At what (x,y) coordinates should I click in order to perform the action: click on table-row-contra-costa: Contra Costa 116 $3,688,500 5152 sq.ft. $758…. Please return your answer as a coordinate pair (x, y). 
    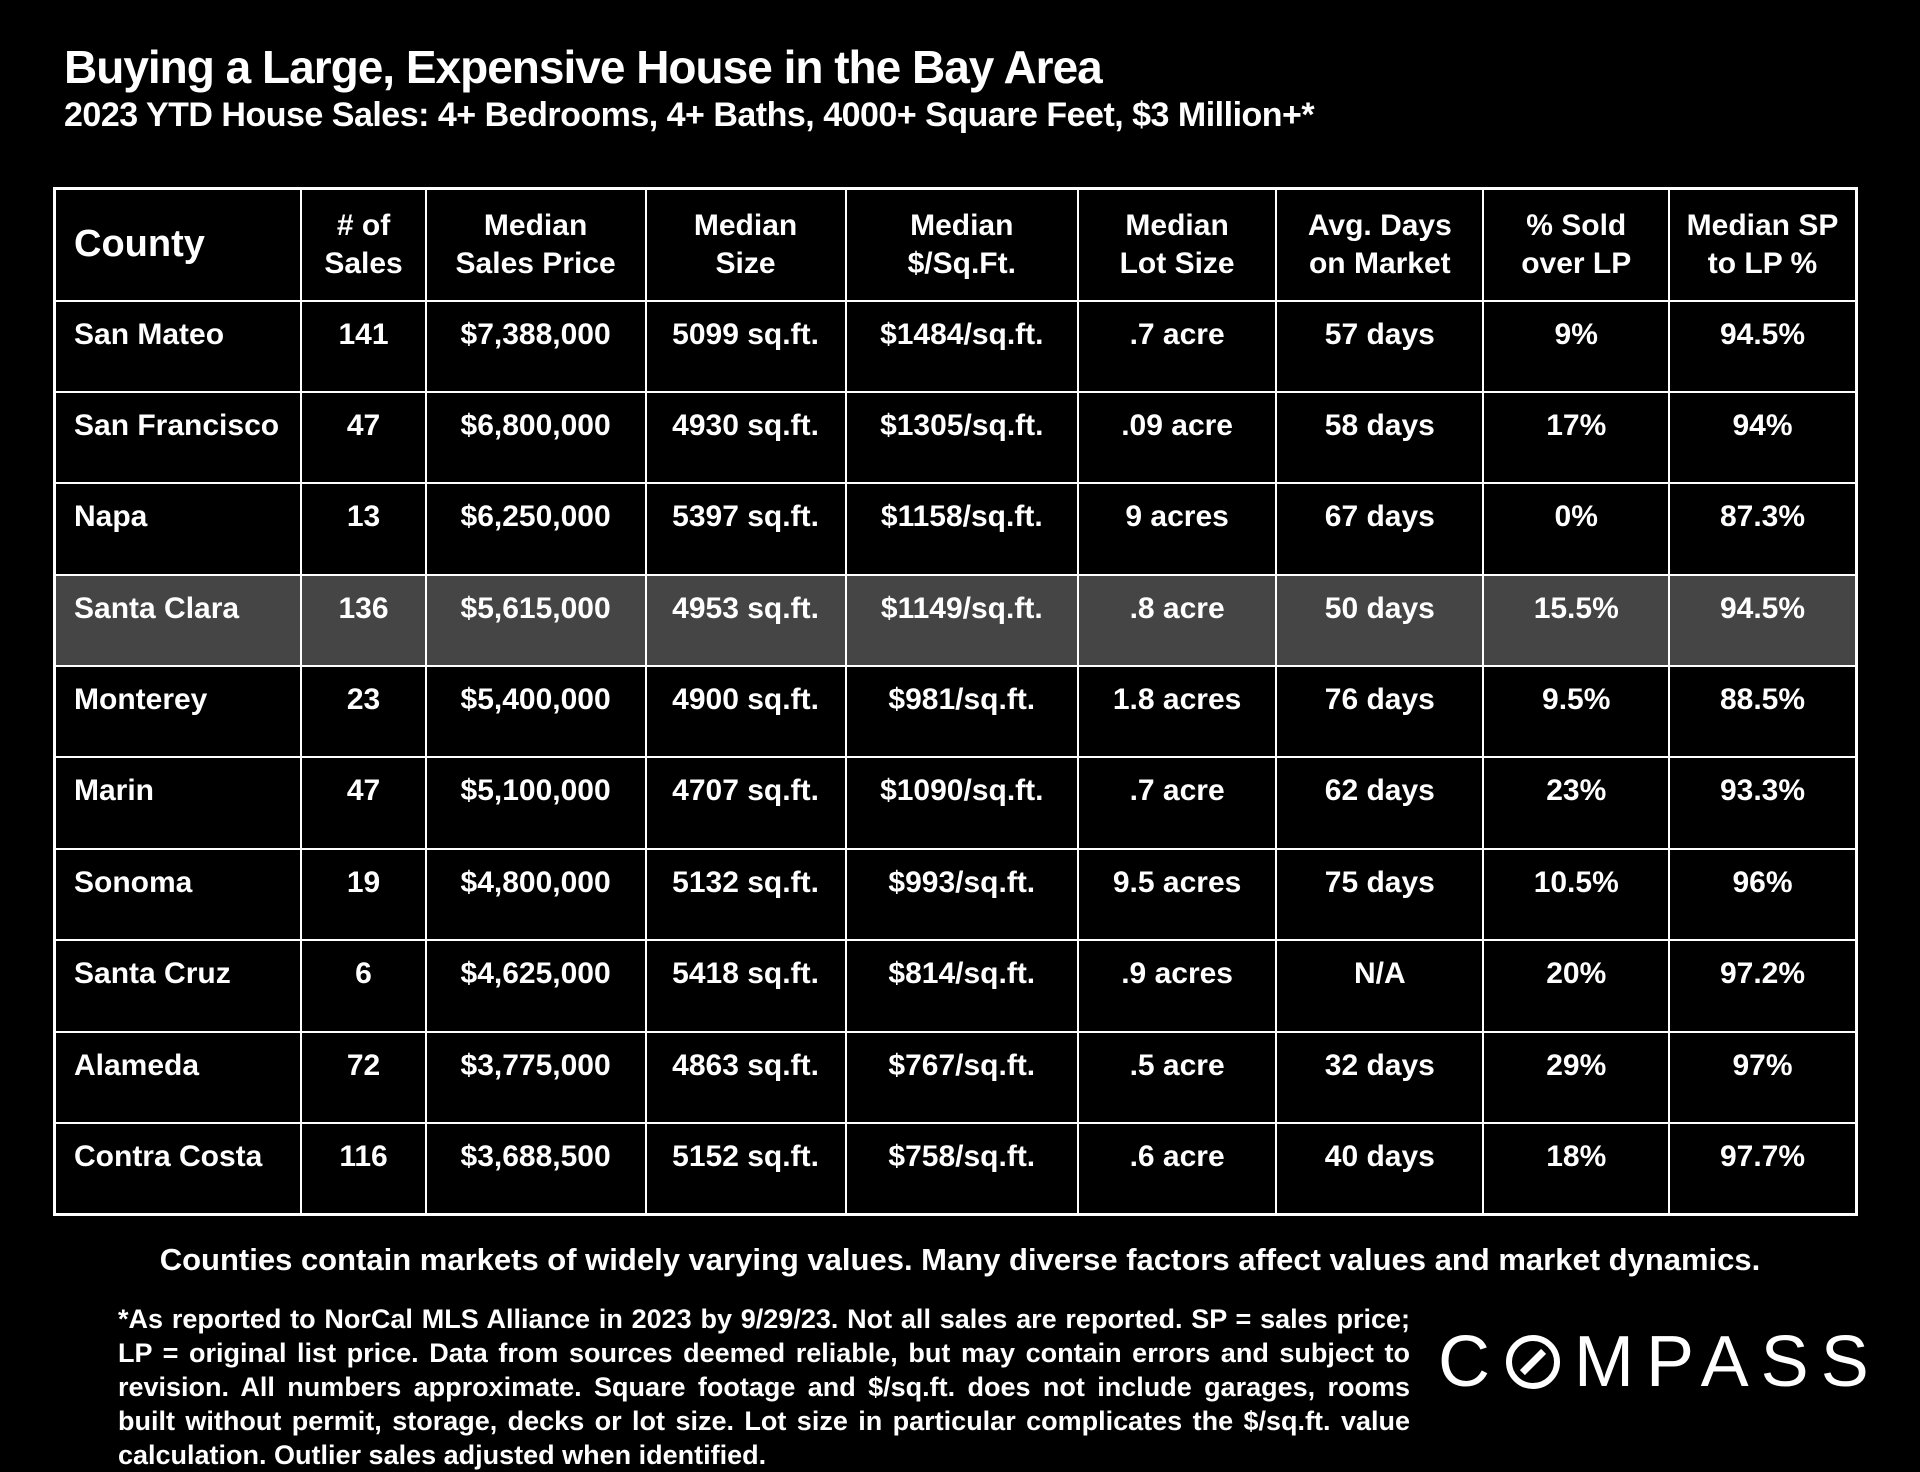
    Looking at the image, I should click on (955, 1169).